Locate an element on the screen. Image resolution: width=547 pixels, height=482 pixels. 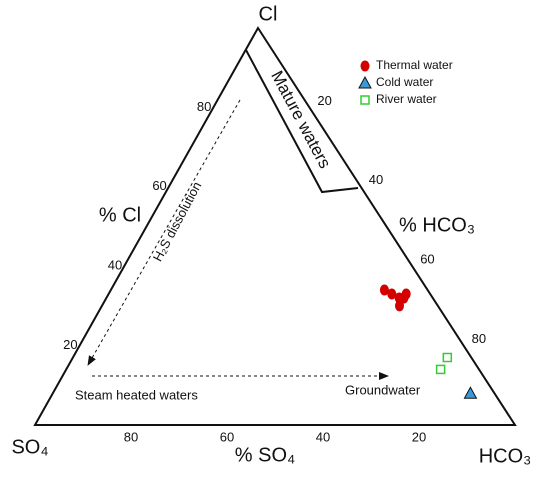
annotation: Groundwater is located at coordinates (383, 389).